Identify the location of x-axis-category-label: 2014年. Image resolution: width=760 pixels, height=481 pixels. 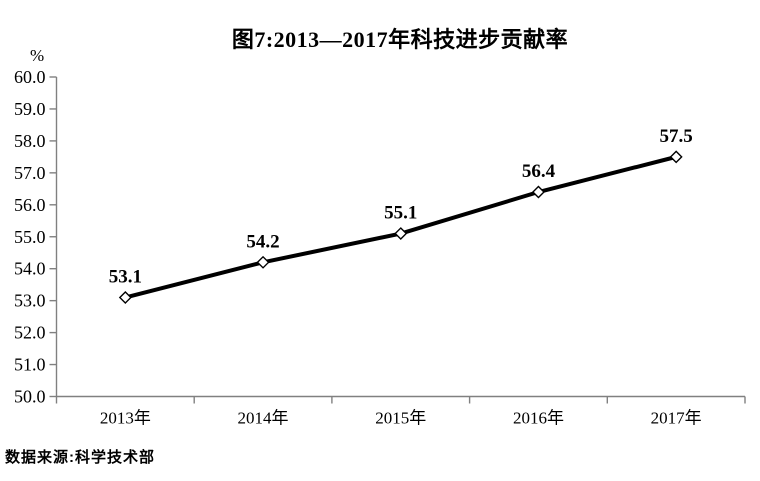
(263, 418).